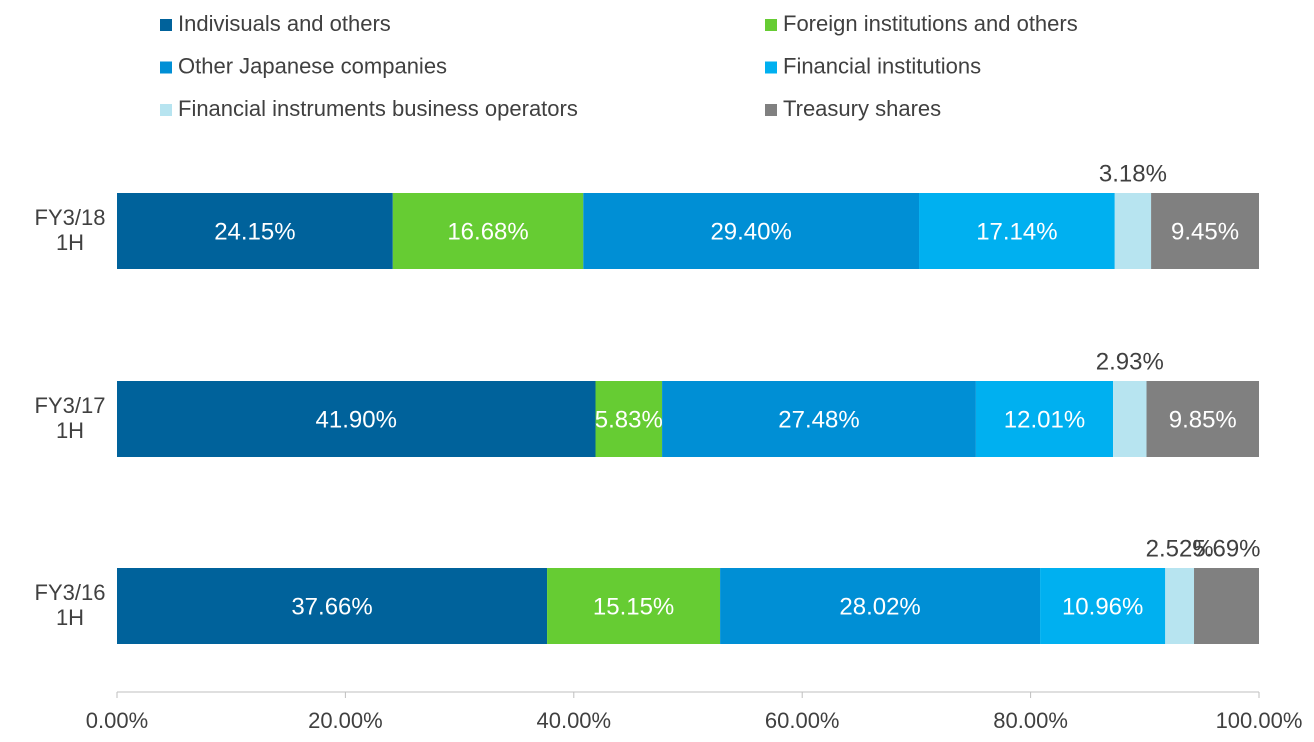 The height and width of the screenshot is (742, 1314). What do you see at coordinates (70, 418) in the screenshot?
I see `category-label: FY3/17 1H` at bounding box center [70, 418].